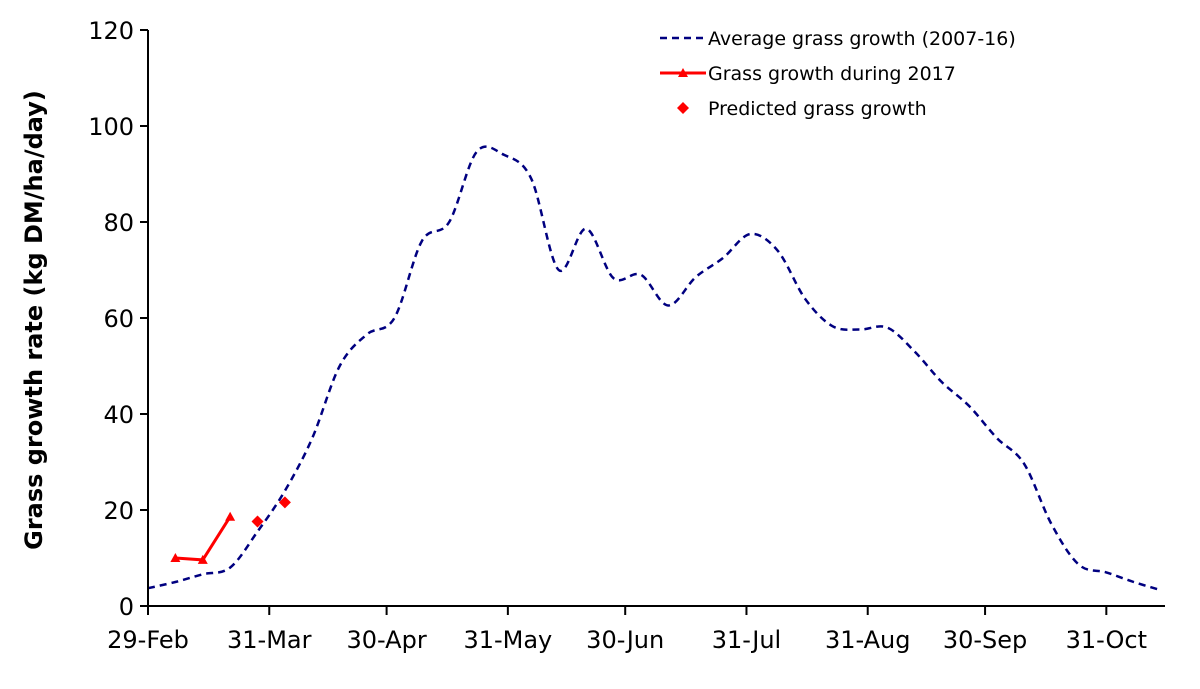  Describe the element at coordinates (625, 640) in the screenshot. I see `x-tick-label: 30-Jun` at that location.